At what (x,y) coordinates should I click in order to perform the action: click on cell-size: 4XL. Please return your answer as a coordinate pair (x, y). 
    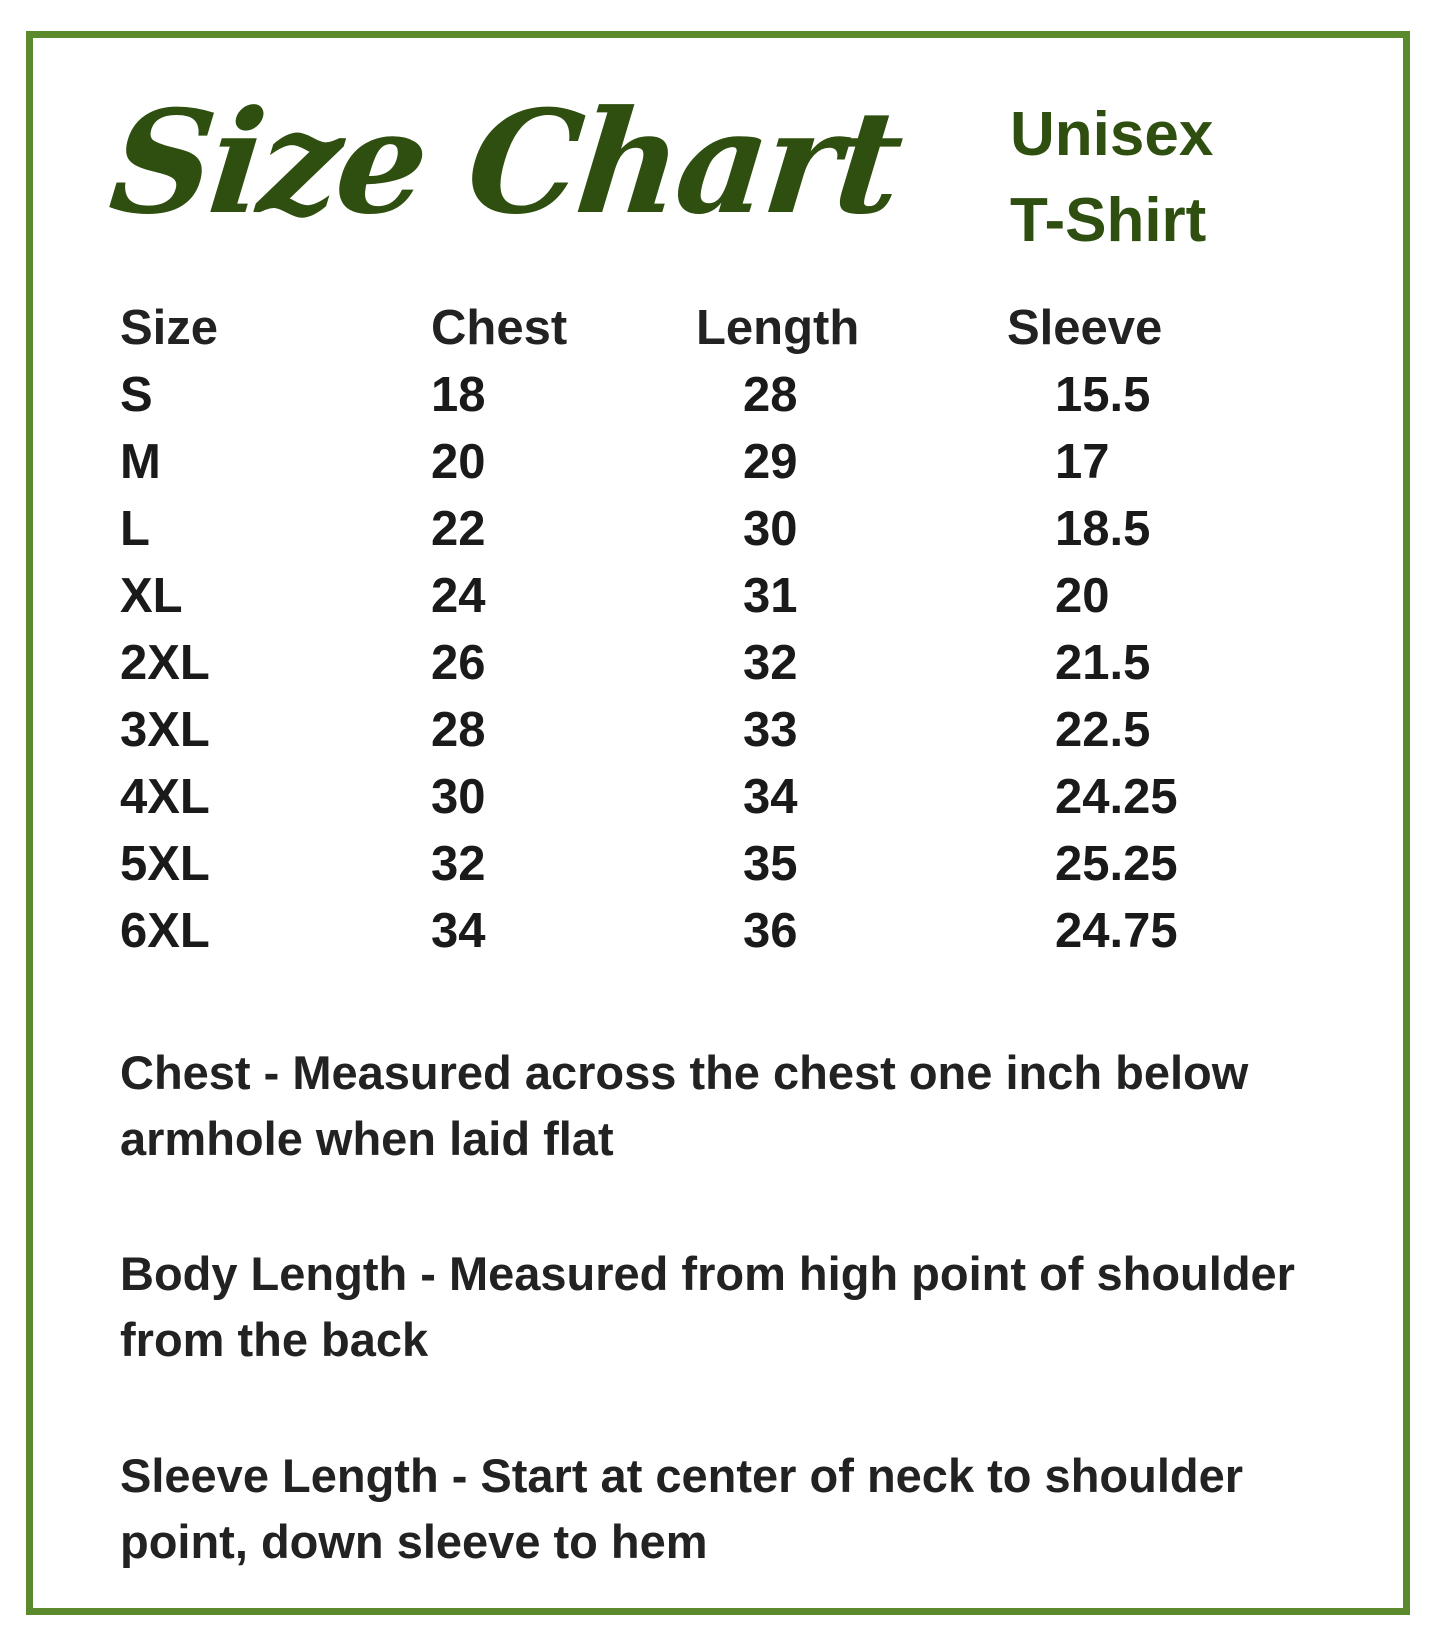
    Looking at the image, I should click on (165, 797).